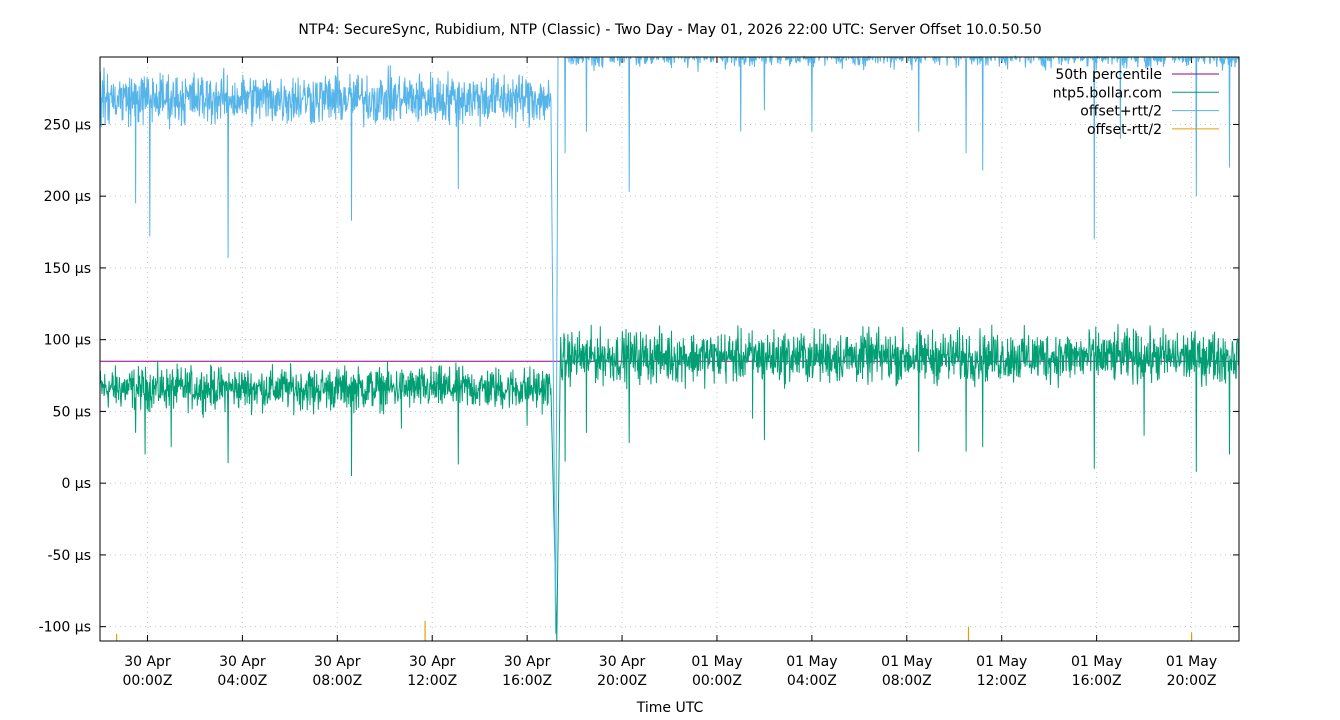  Describe the element at coordinates (69, 556) in the screenshot. I see `y-tick-label: -50 µs` at that location.